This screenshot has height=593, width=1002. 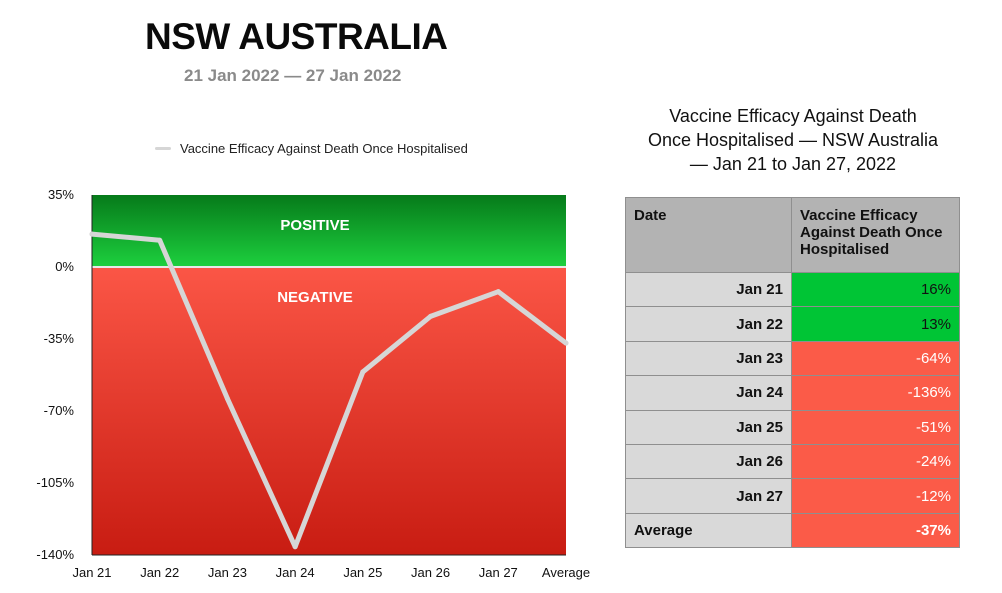 I want to click on x-tick-label: Jan 23, so click(x=227, y=572).